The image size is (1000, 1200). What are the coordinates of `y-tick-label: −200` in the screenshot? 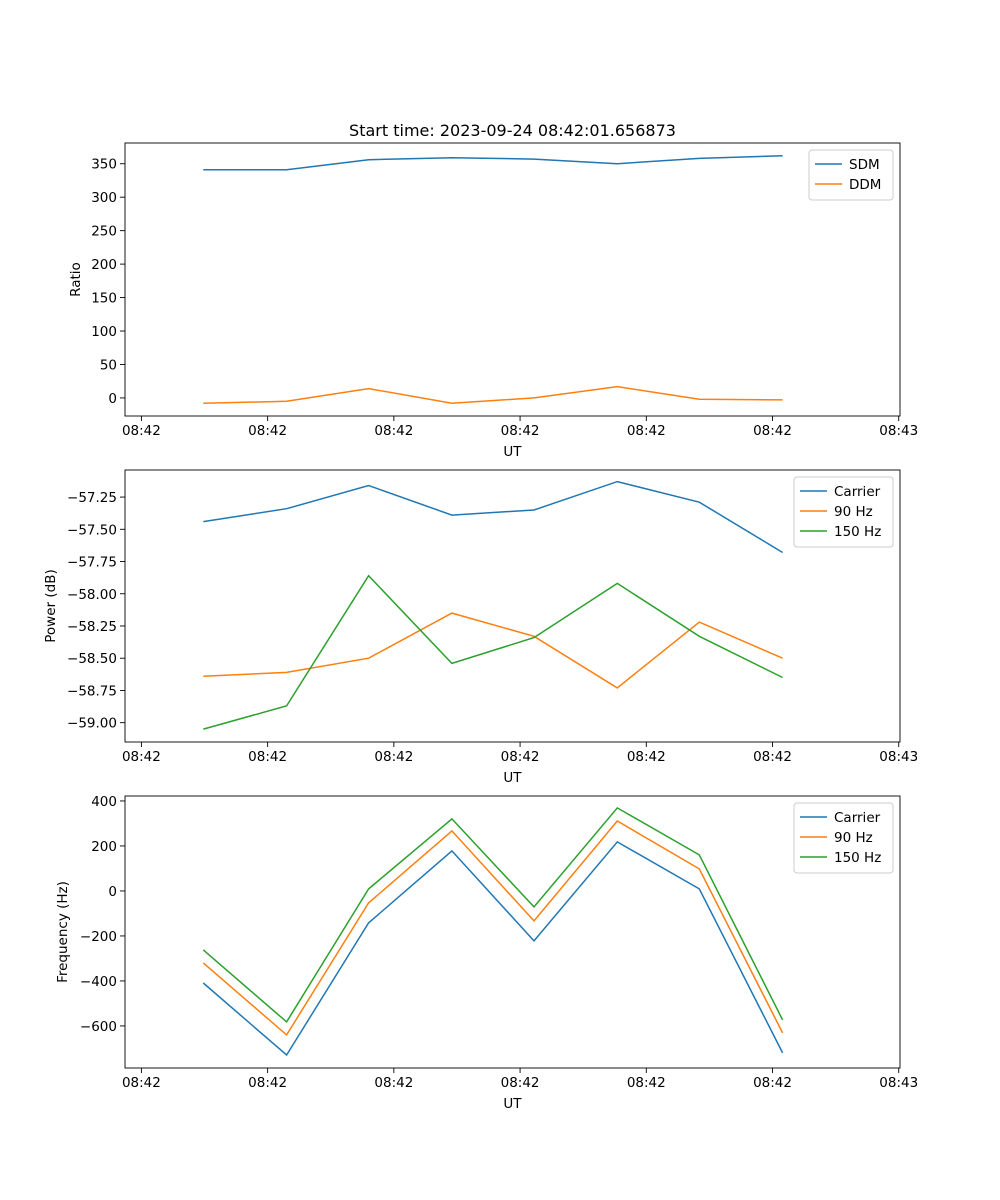 It's located at (98, 937).